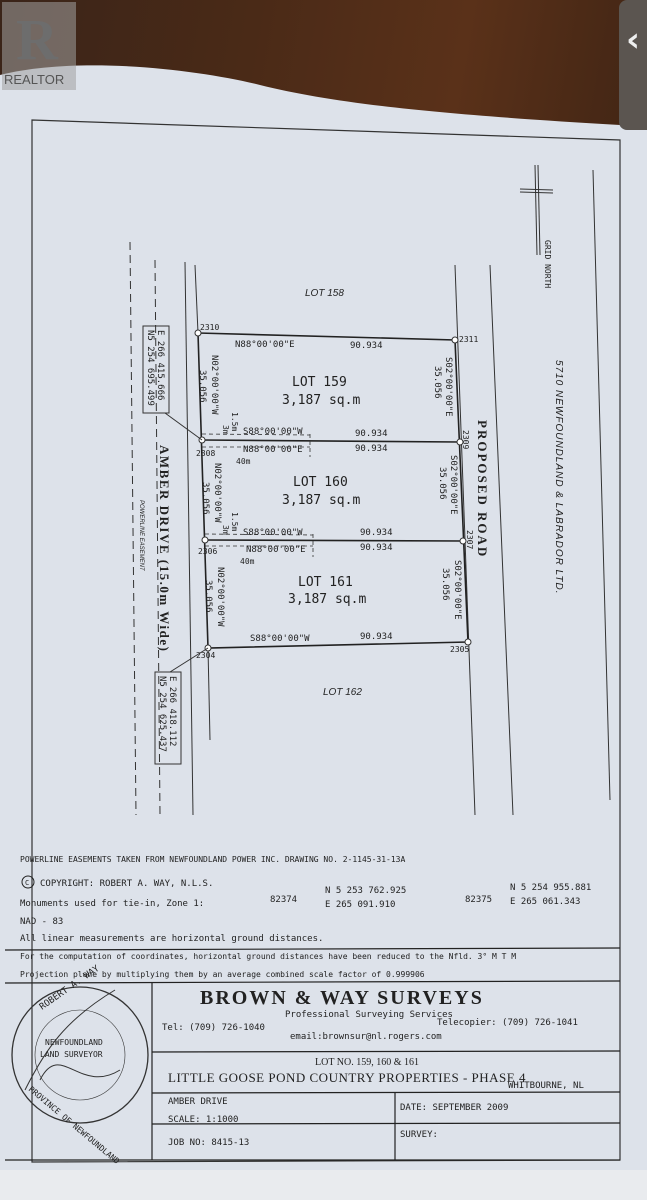 This screenshot has width=647, height=1200. I want to click on lot-159-area: 3,187 sq.m, so click(321, 400).